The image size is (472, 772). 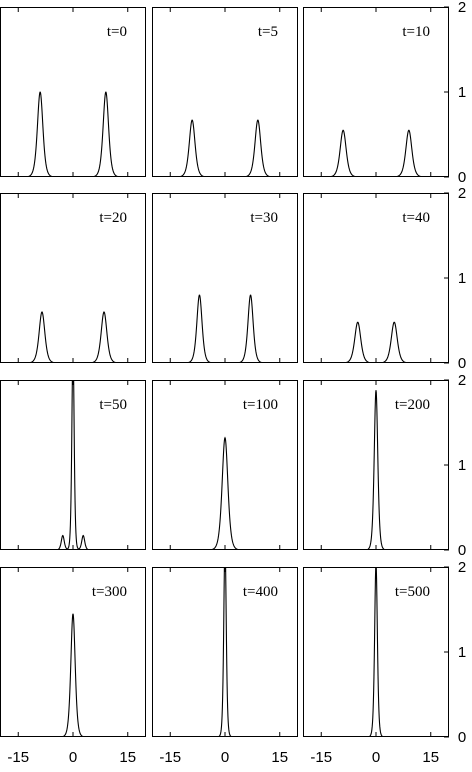 I want to click on panel-label: t=100, so click(x=260, y=405).